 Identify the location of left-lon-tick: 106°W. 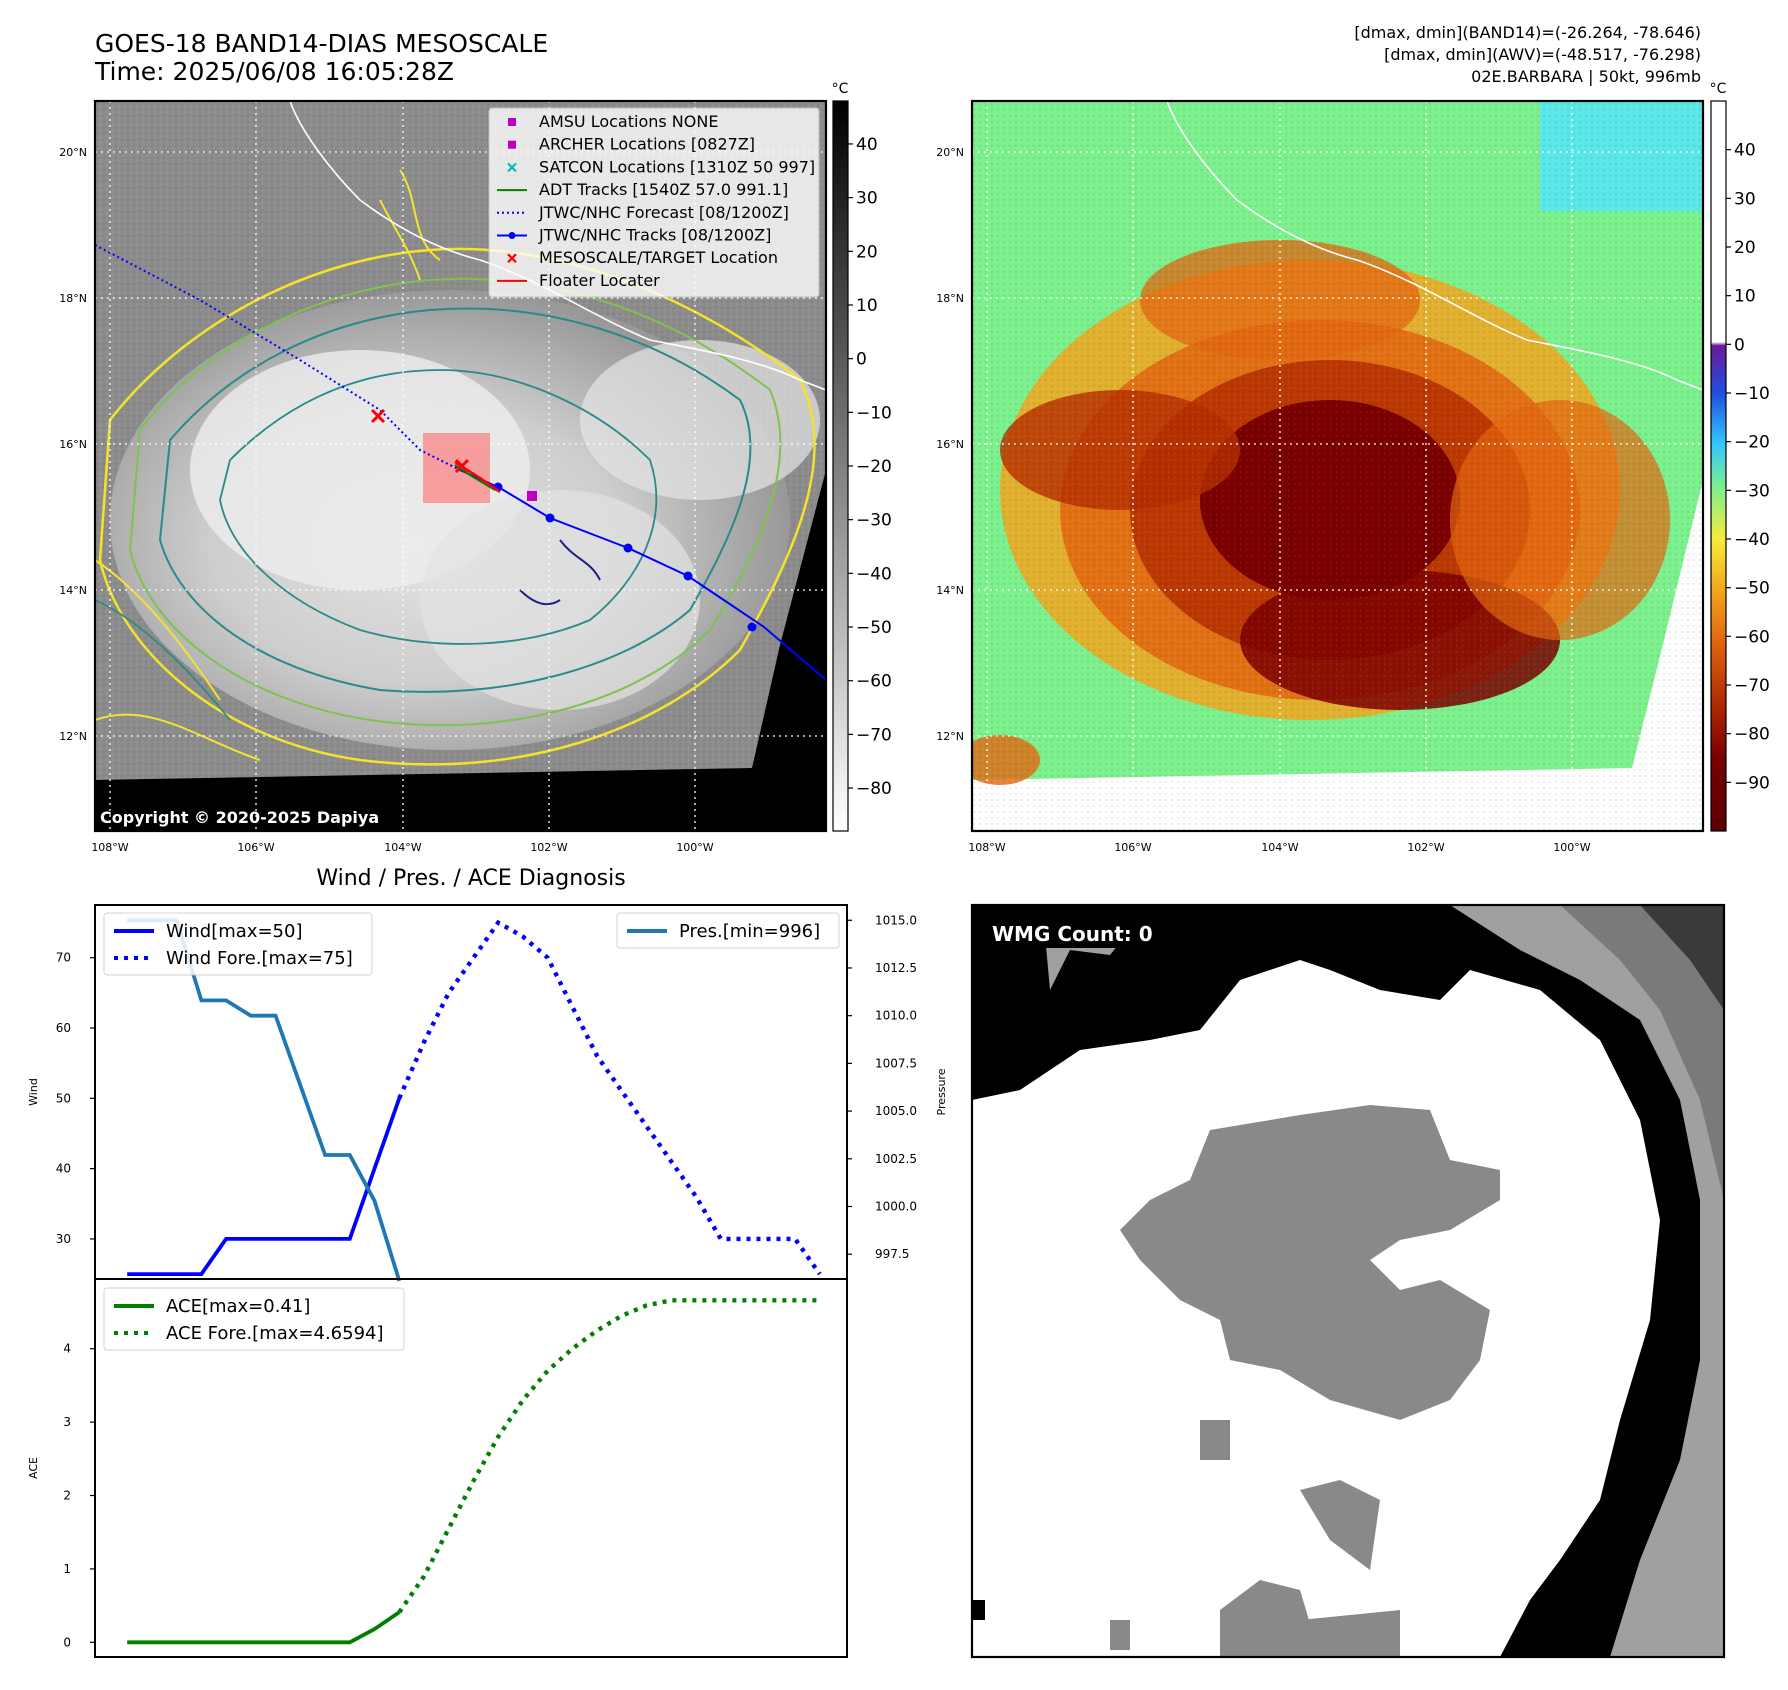
(255, 847).